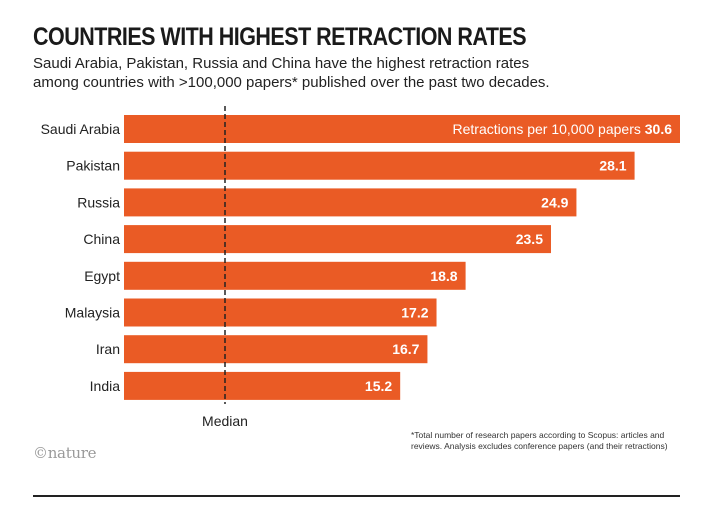 The height and width of the screenshot is (512, 720). I want to click on chart-title: COUNTRIES WITH HIGHEST RETRACTION RATES, so click(280, 37).